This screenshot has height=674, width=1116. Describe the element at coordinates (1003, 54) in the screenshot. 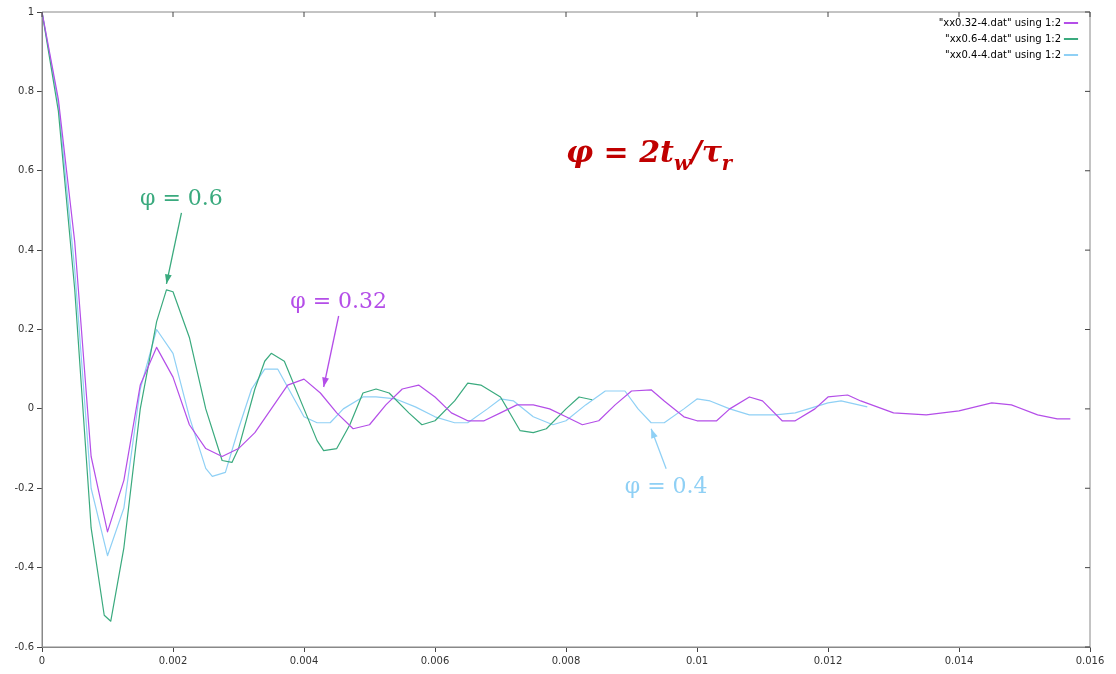

I see `legend-label: "xx0.4-4.dat" using 1:2` at that location.